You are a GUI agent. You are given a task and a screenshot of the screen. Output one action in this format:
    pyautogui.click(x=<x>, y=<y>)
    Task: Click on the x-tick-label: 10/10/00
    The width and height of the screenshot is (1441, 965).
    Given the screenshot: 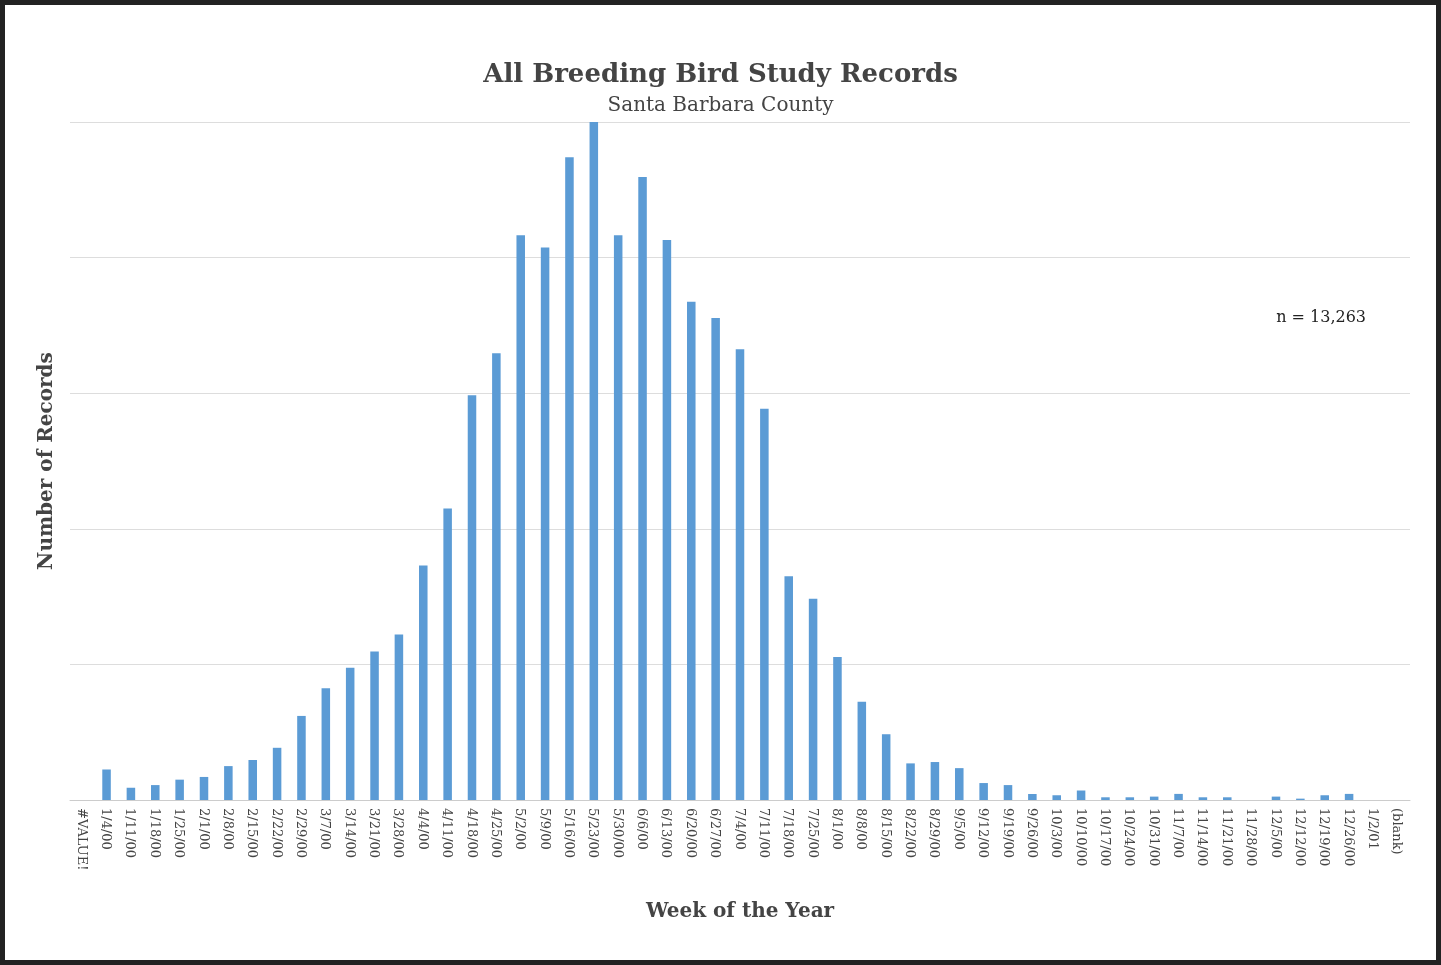 What is the action you would take?
    pyautogui.click(x=1081, y=837)
    